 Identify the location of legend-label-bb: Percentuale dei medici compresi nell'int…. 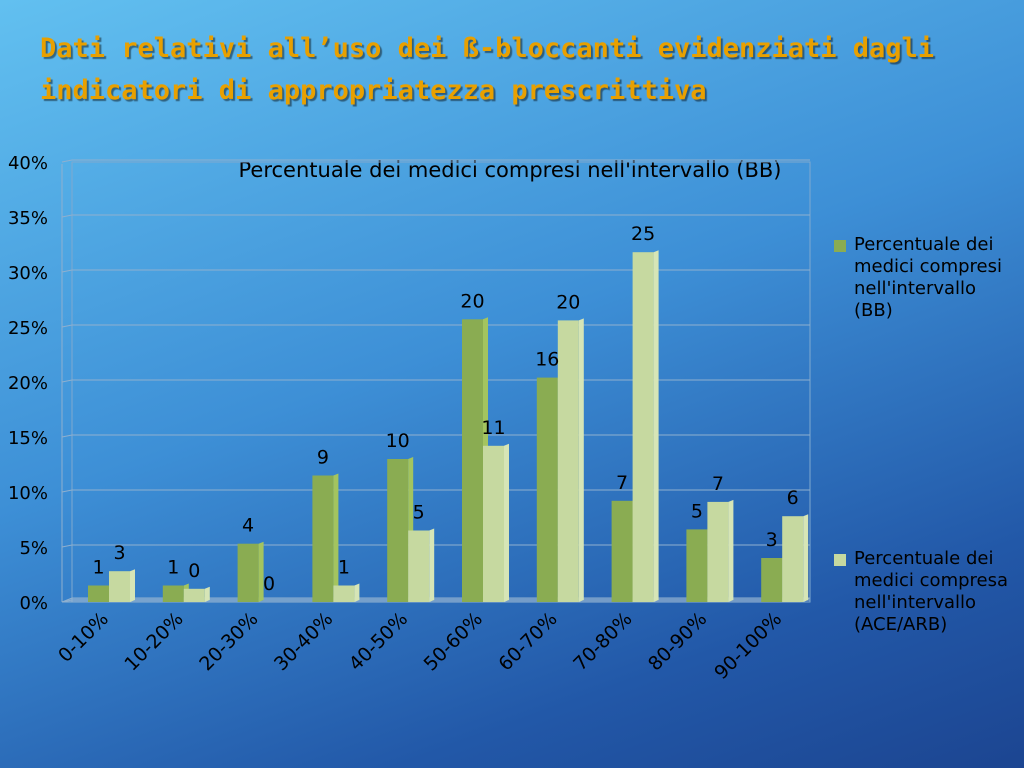
(928, 277).